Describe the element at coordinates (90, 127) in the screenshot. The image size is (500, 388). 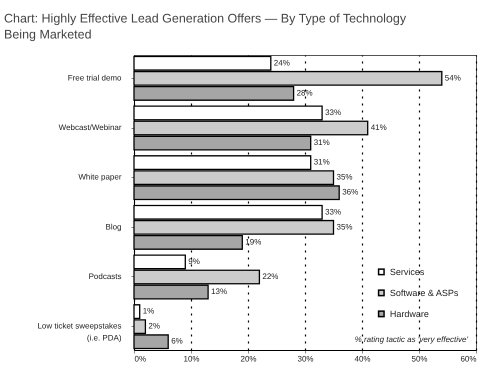
I see `y-tick-label: Webcast/Webinar` at that location.